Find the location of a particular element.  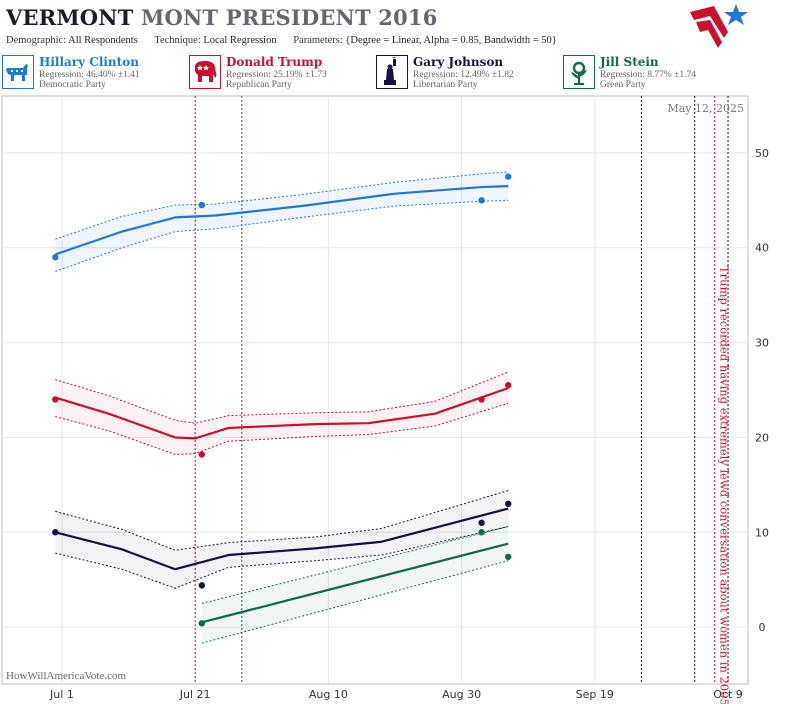

demographic-value: All Respondents is located at coordinates (103, 40).